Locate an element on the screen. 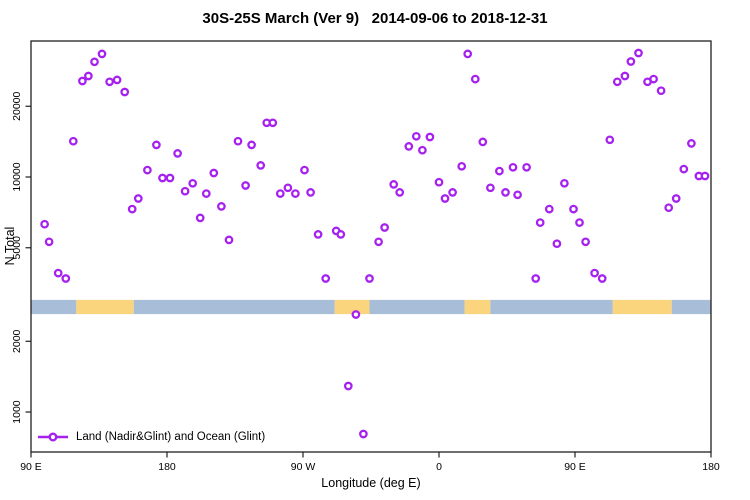  y-tick-label: 10000 is located at coordinates (17, 176).